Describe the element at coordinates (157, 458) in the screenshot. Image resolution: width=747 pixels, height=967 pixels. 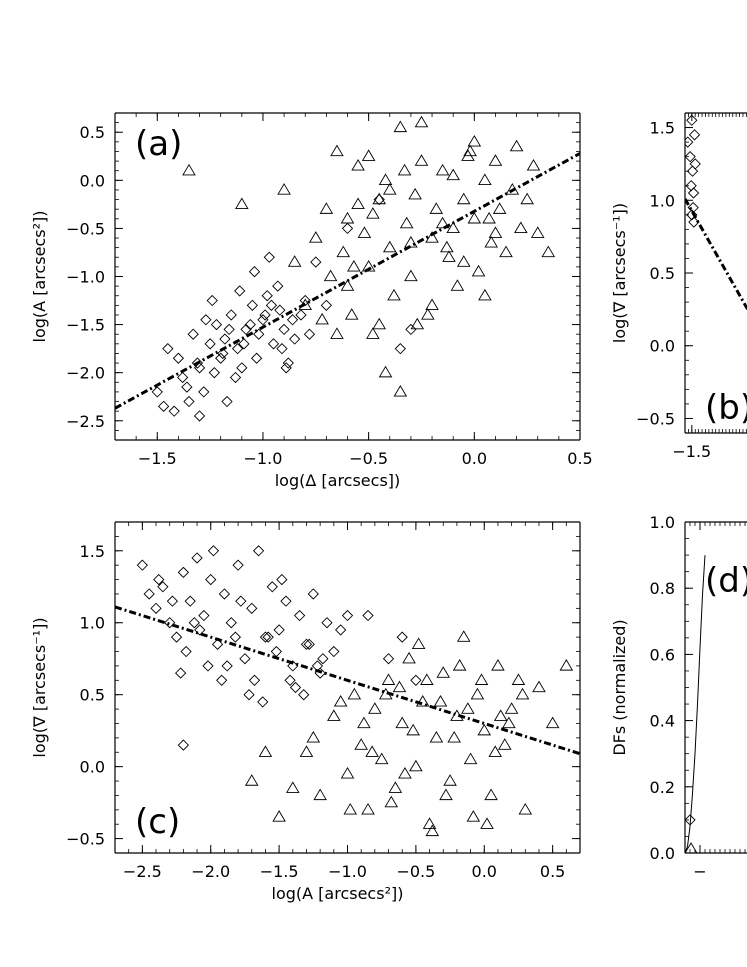
I see `x-tick-label: −1.5` at that location.